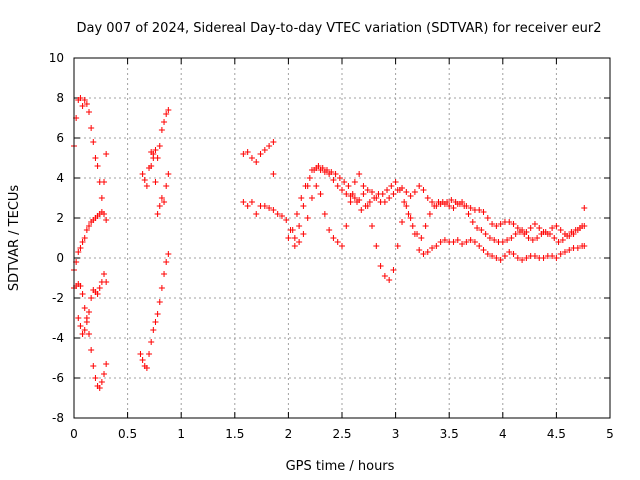 The image size is (640, 480). I want to click on x-tick-label: 3, so click(396, 434).